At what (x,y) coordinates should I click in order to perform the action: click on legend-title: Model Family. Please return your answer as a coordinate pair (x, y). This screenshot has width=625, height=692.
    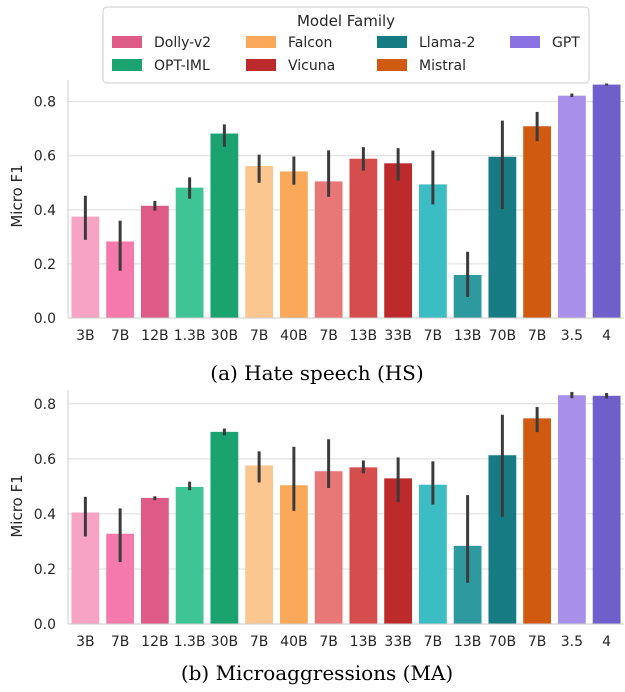
    Looking at the image, I should click on (346, 21).